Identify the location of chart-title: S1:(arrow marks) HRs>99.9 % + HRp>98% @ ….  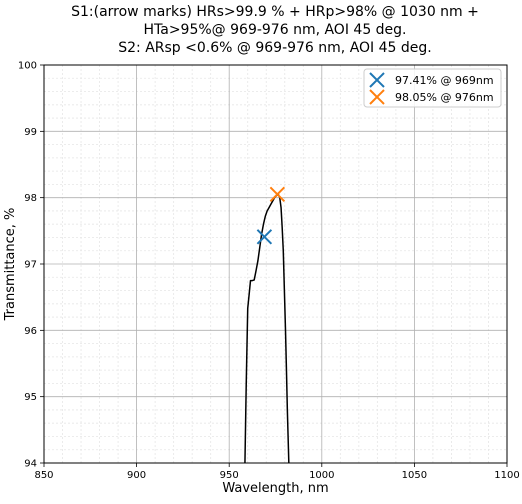
(275, 30).